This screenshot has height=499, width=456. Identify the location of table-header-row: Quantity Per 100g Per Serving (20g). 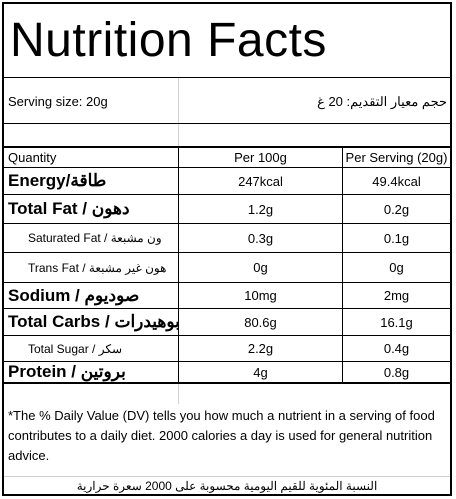
(227, 158).